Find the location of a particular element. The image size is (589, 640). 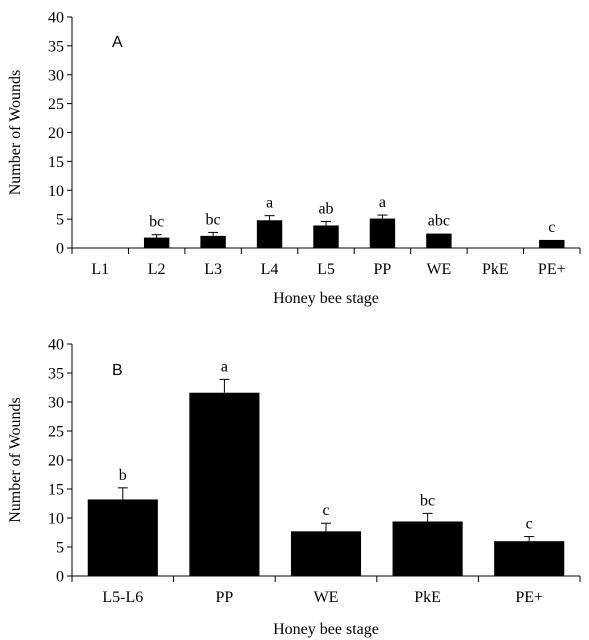

bar-l5 is located at coordinates (326, 236).